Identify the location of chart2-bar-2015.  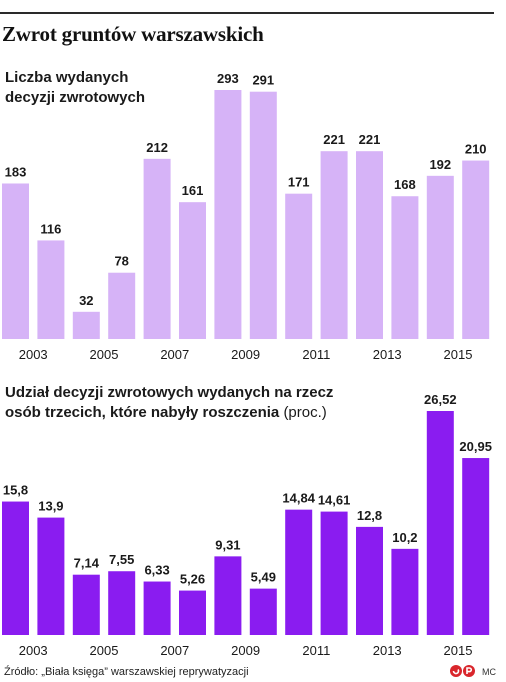
(476, 546).